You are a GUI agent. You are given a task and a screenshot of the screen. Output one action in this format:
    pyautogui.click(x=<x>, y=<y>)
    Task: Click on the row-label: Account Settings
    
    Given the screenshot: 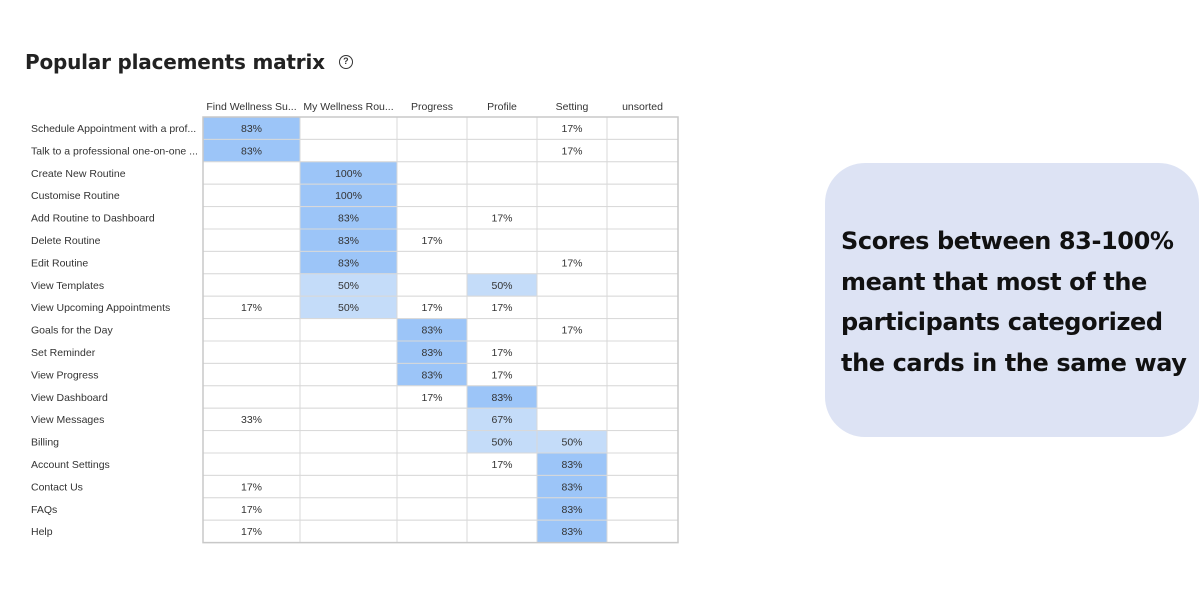 What is the action you would take?
    pyautogui.click(x=70, y=465)
    